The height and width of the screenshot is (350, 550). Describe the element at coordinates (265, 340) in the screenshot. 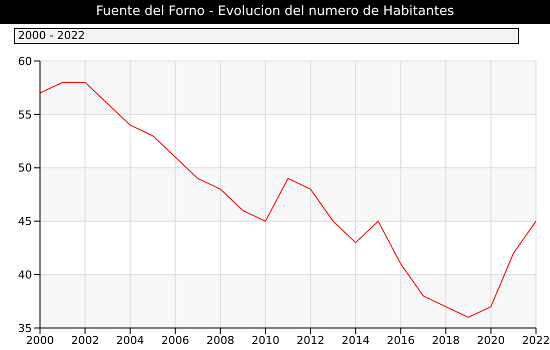

I see `x-tick-label: 2010` at that location.